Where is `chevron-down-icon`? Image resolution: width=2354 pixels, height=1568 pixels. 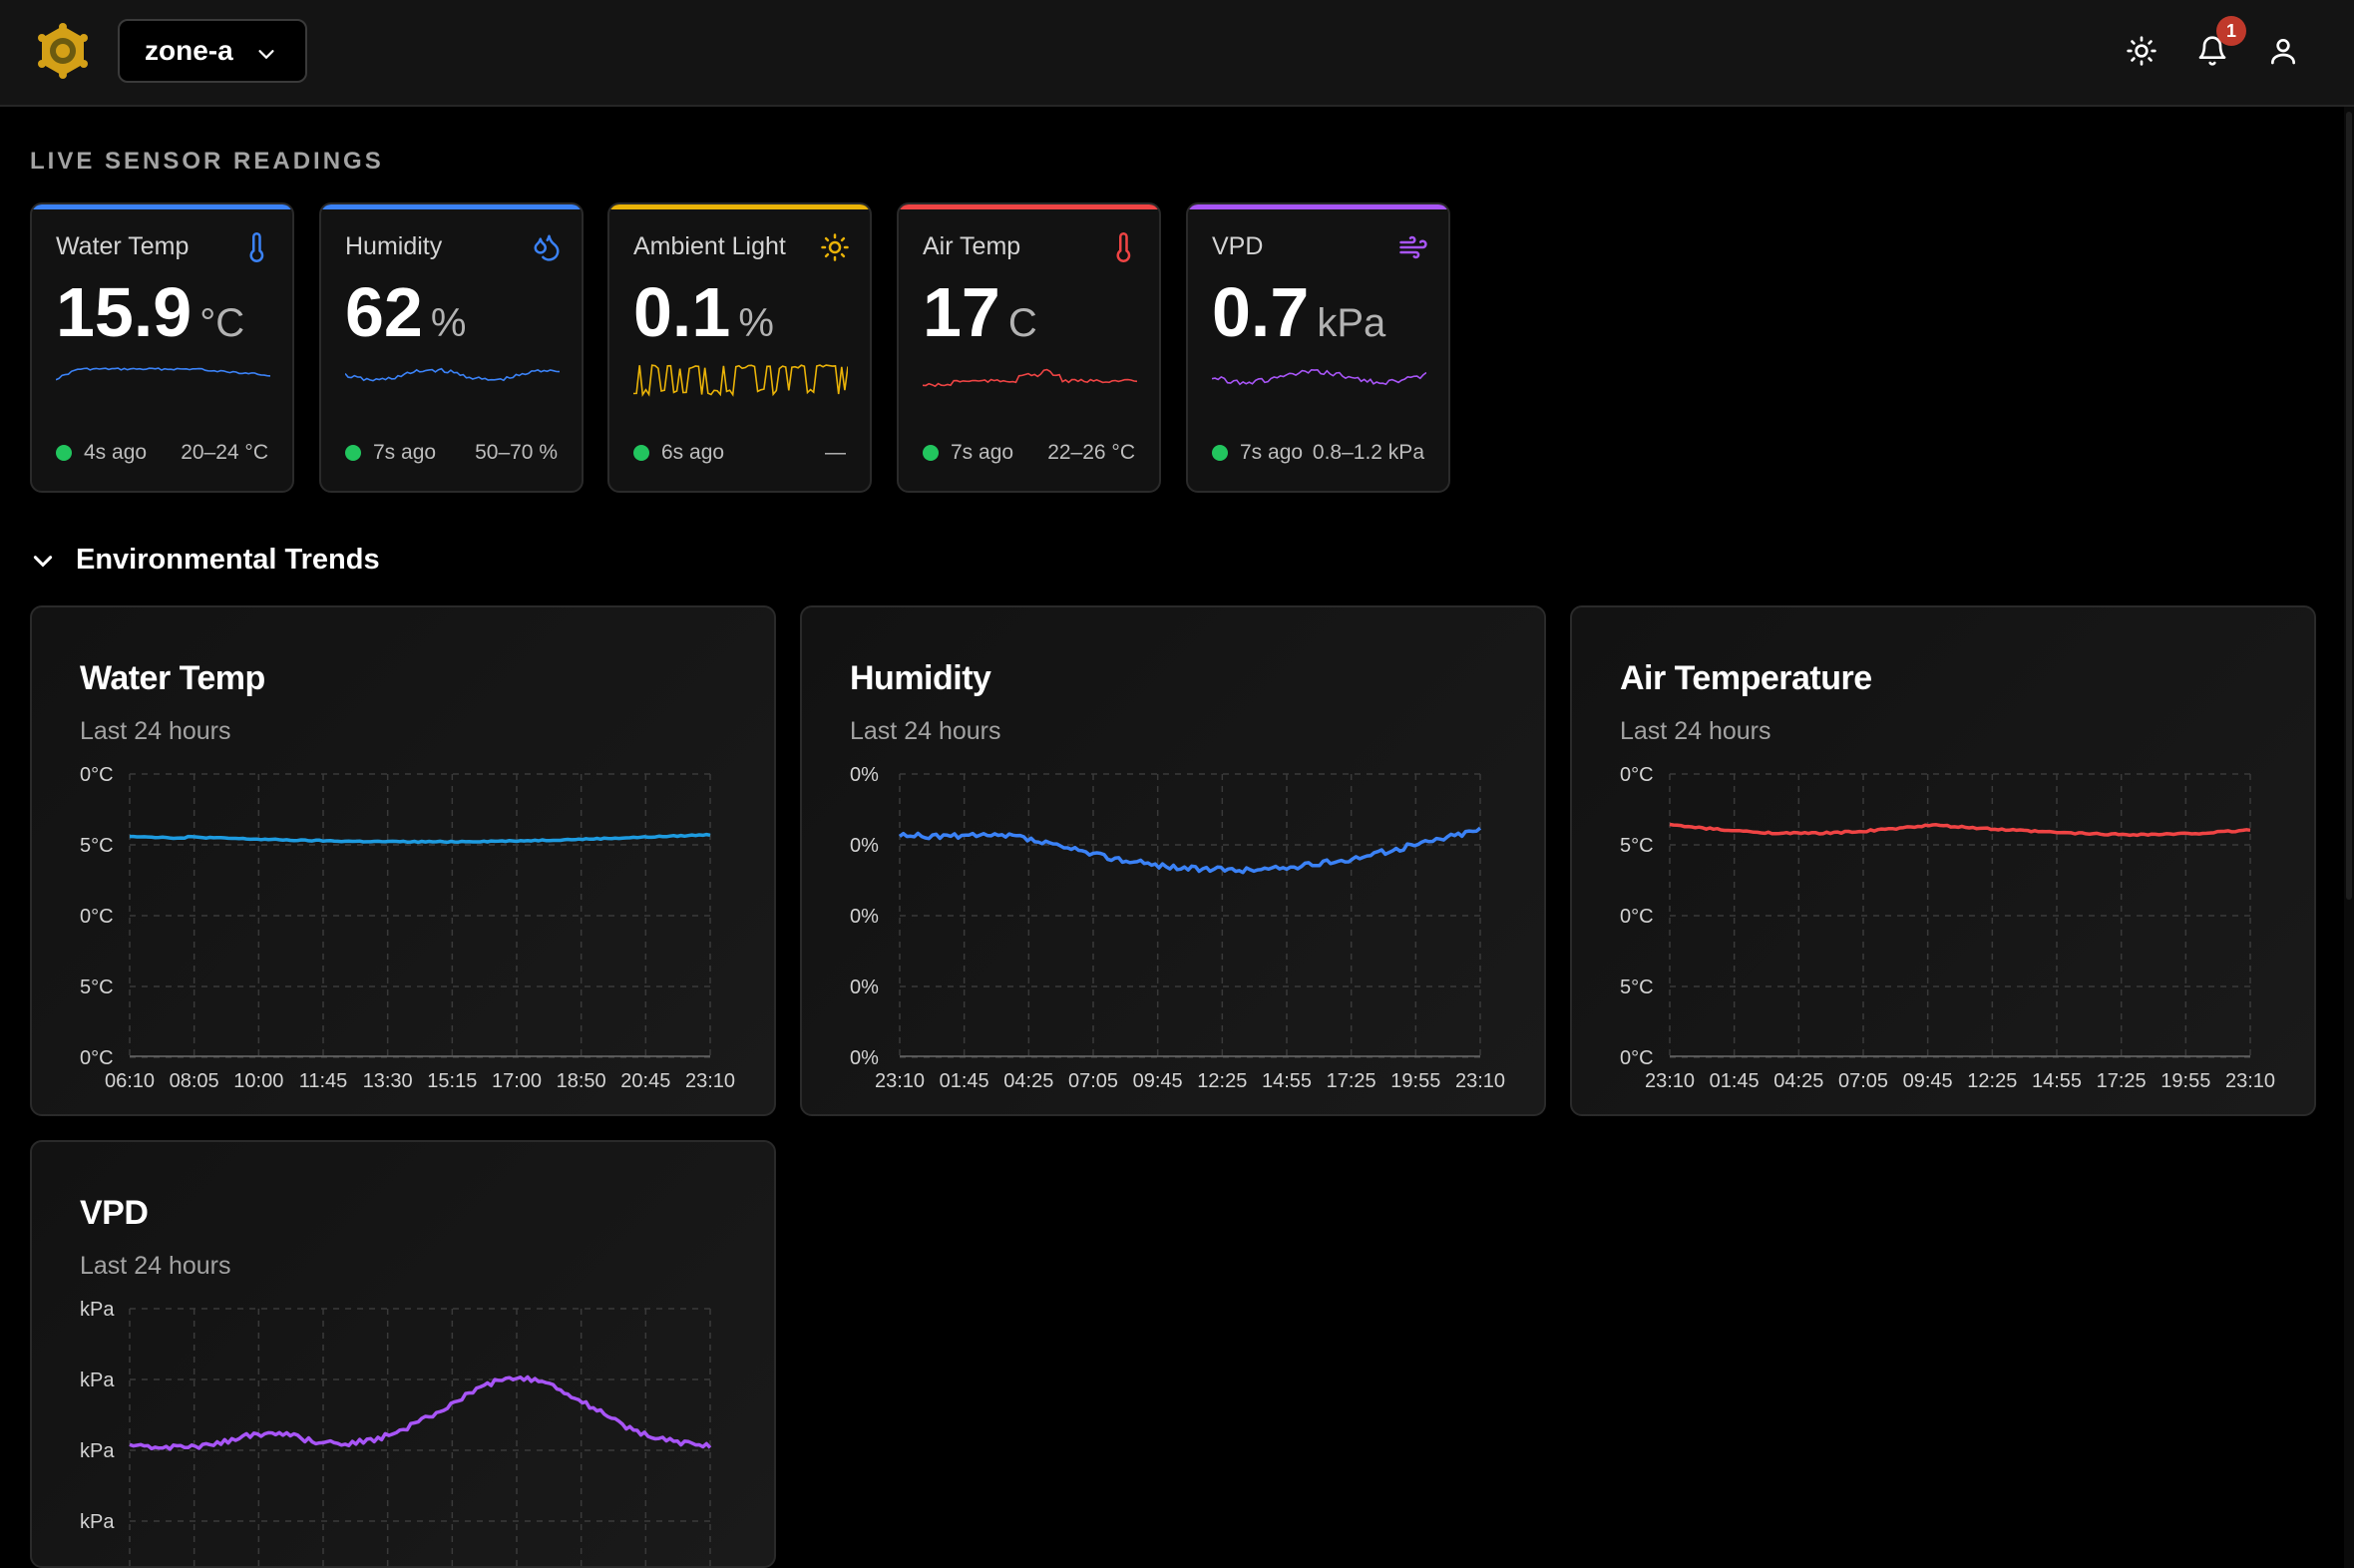
chevron-down-icon is located at coordinates (43, 561).